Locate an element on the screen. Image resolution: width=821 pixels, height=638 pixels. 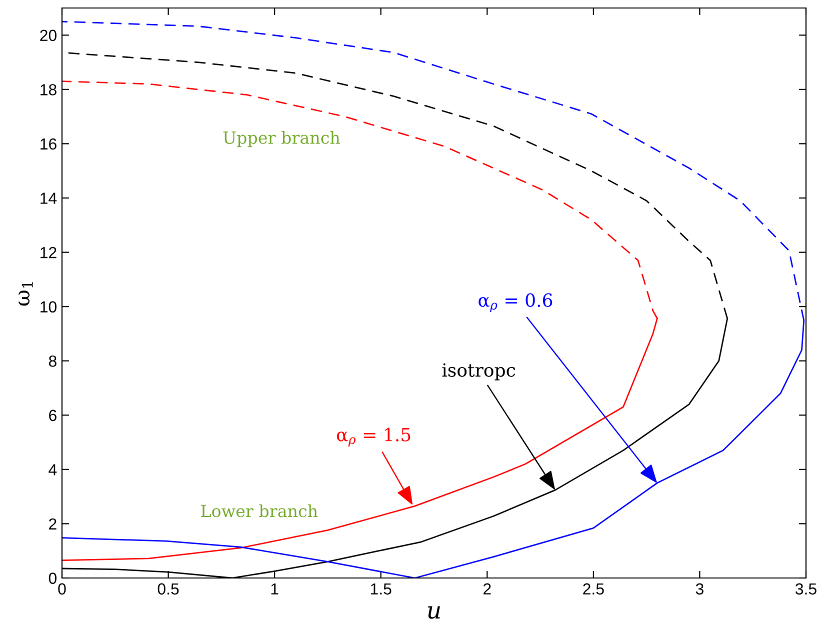
y-tick-label: 16 is located at coordinates (48, 144).